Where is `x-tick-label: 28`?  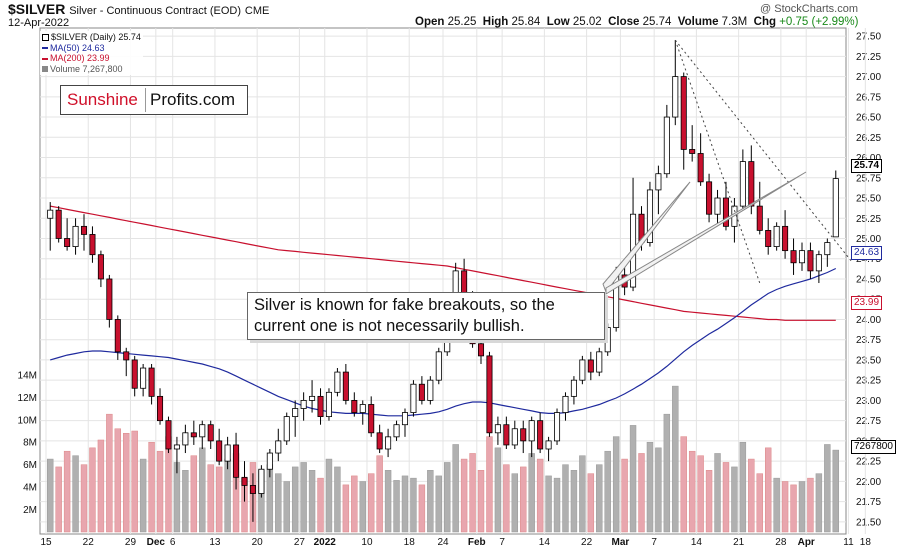
x-tick-label: 28 is located at coordinates (781, 542).